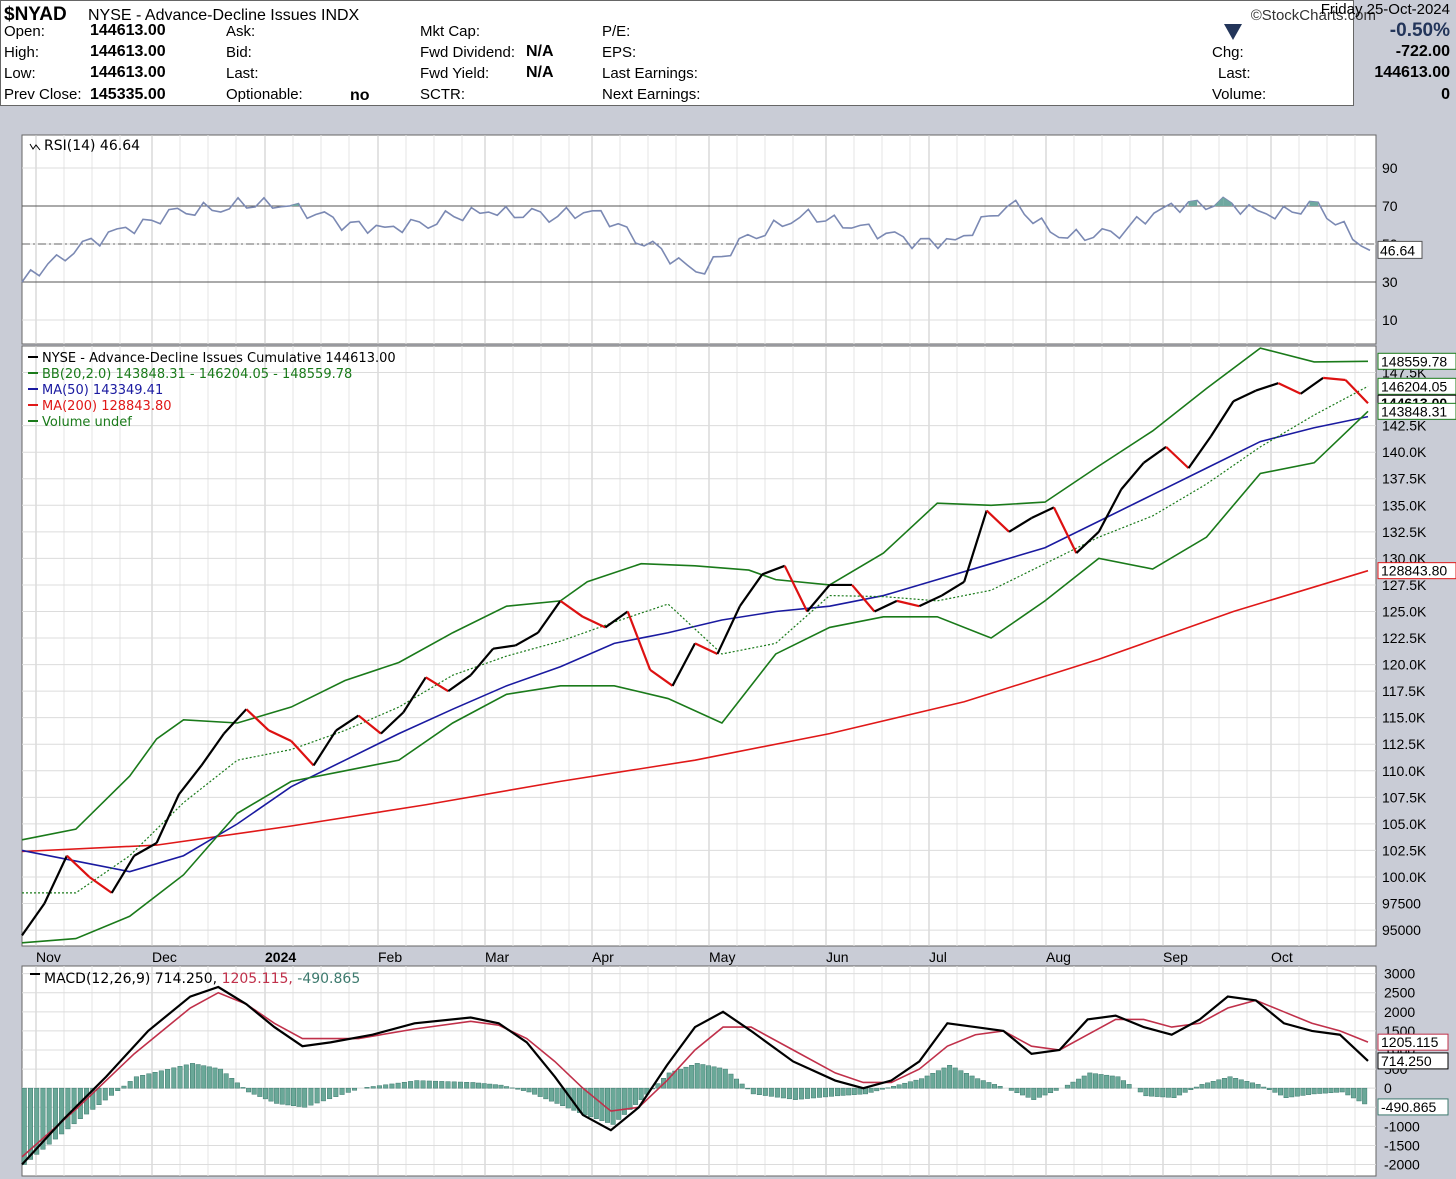  Describe the element at coordinates (1404, 426) in the screenshot. I see `price-y-tick-label: 142.5K` at that location.